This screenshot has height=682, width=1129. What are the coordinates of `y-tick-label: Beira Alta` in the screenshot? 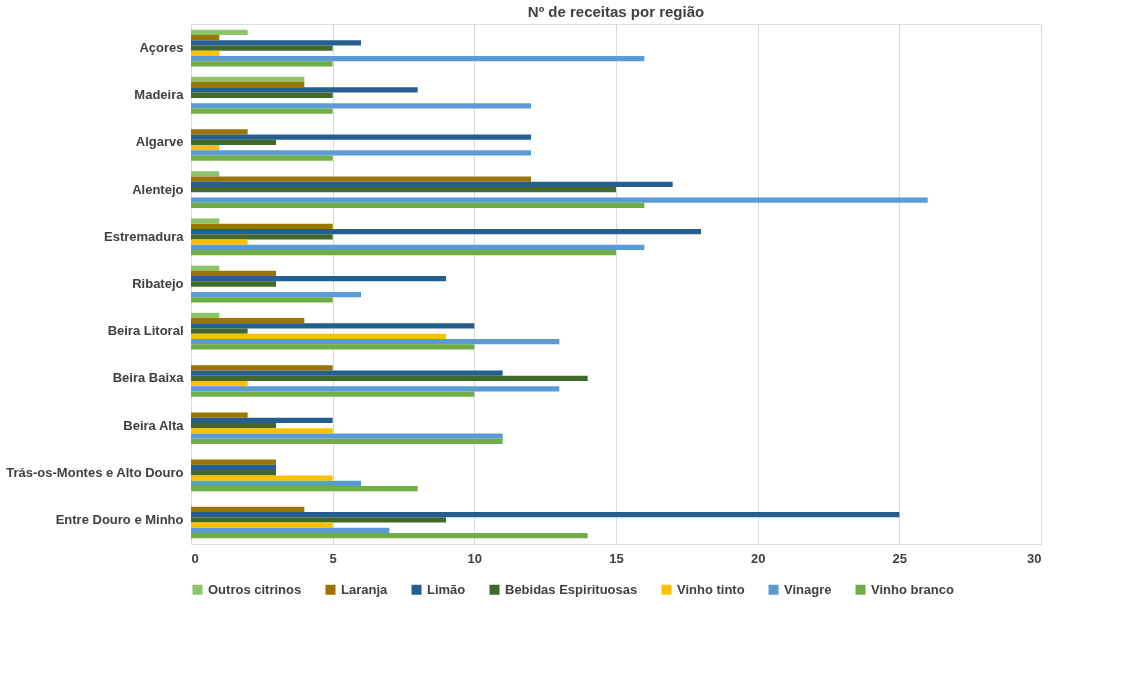 It's located at (154, 425).